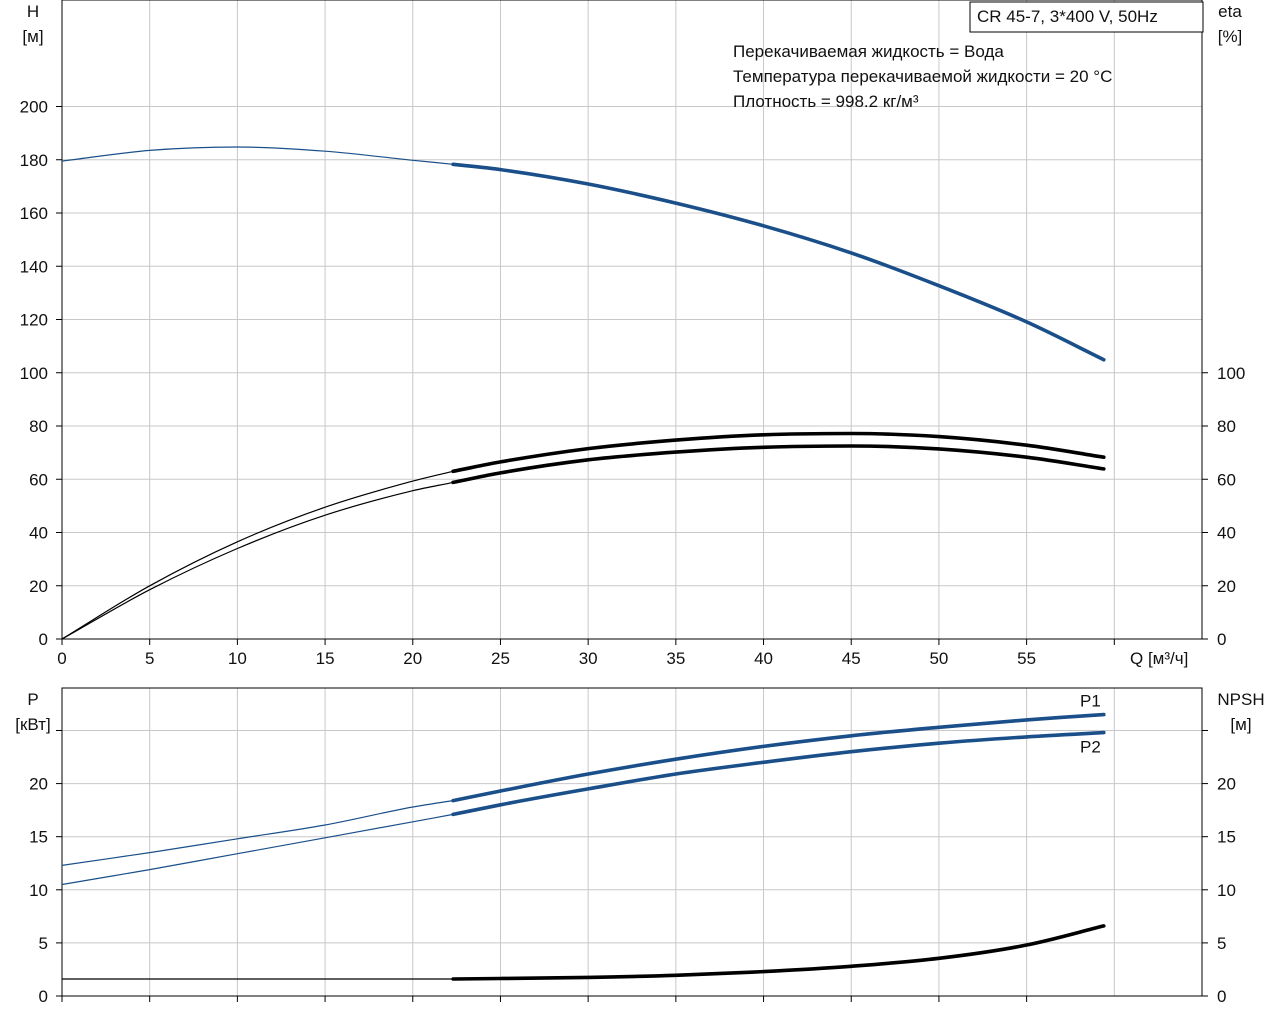  What do you see at coordinates (675, 658) in the screenshot?
I see `tick-label-x: 35` at bounding box center [675, 658].